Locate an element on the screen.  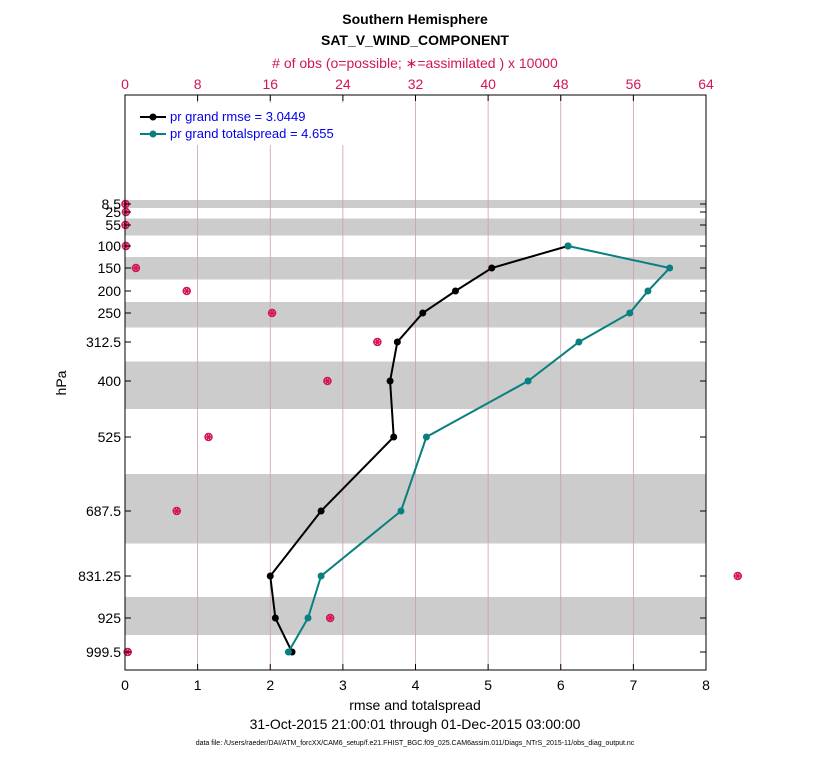
top-tick-label: 48 is located at coordinates (561, 84).